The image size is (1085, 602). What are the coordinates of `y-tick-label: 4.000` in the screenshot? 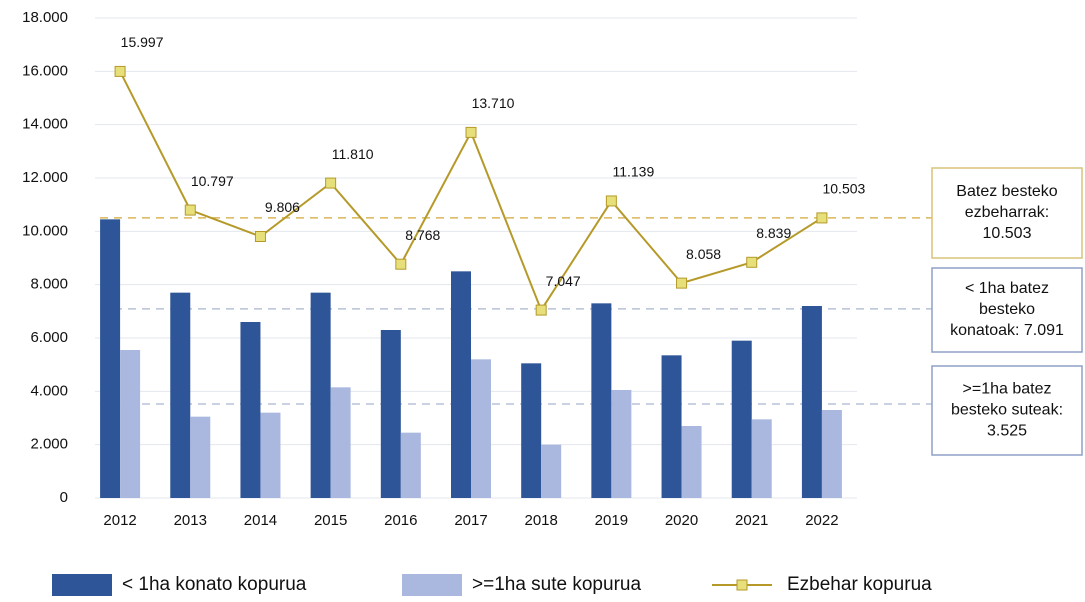 It's located at (49, 390).